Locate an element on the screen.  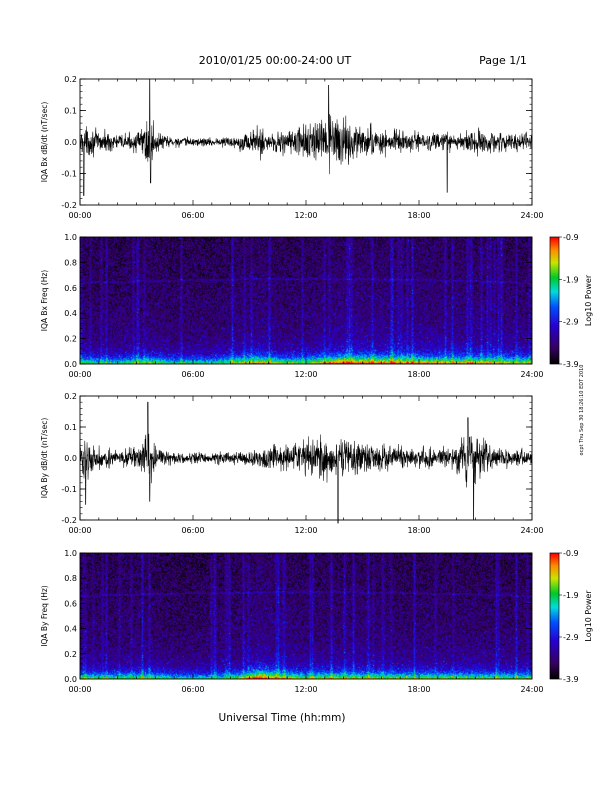
panel4-x-tick-label: 24:00 is located at coordinates (531, 689).